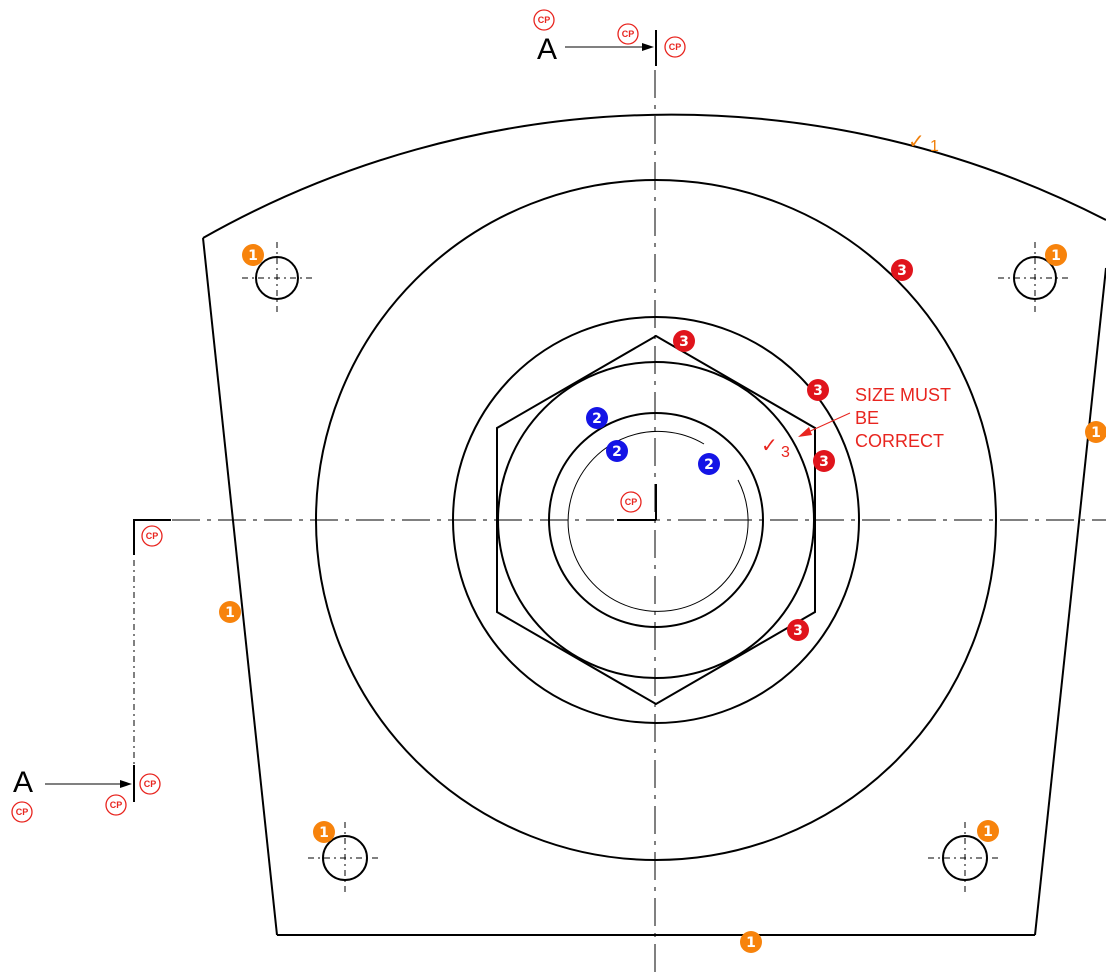  Describe the element at coordinates (1070, 601) in the screenshot. I see `plate-right-edge` at that location.